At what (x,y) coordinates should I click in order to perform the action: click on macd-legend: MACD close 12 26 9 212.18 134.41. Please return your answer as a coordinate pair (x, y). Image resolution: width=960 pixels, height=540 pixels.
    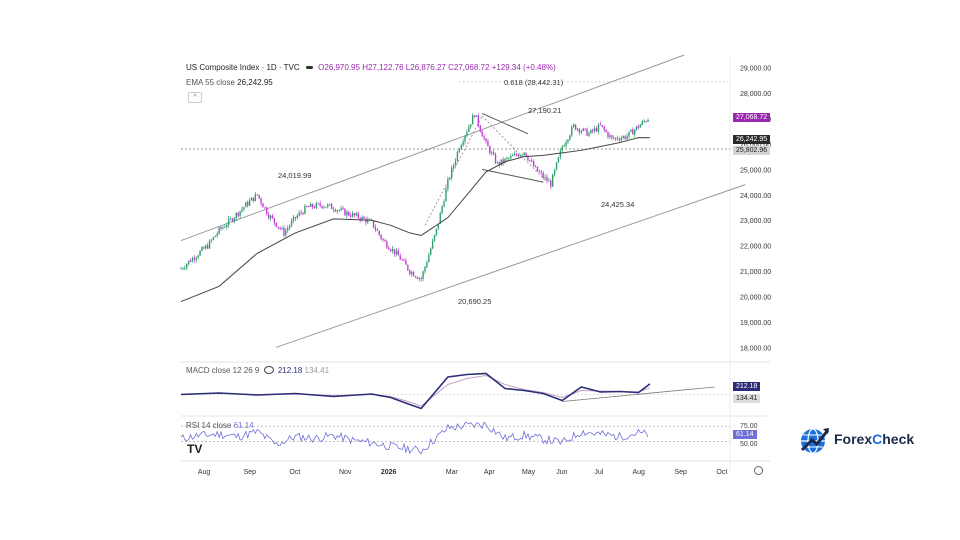
    Looking at the image, I should click on (257, 370).